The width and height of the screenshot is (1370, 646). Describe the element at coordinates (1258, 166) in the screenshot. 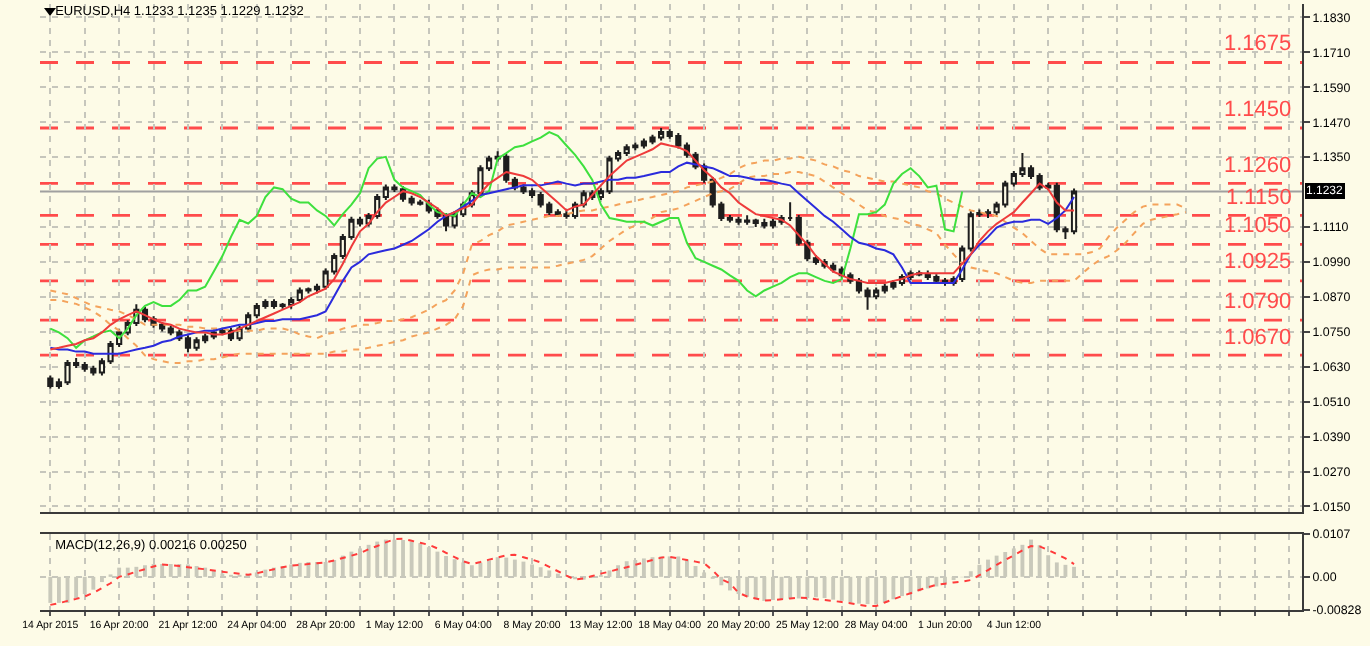

I see `ref-line-label: 1.1260` at that location.